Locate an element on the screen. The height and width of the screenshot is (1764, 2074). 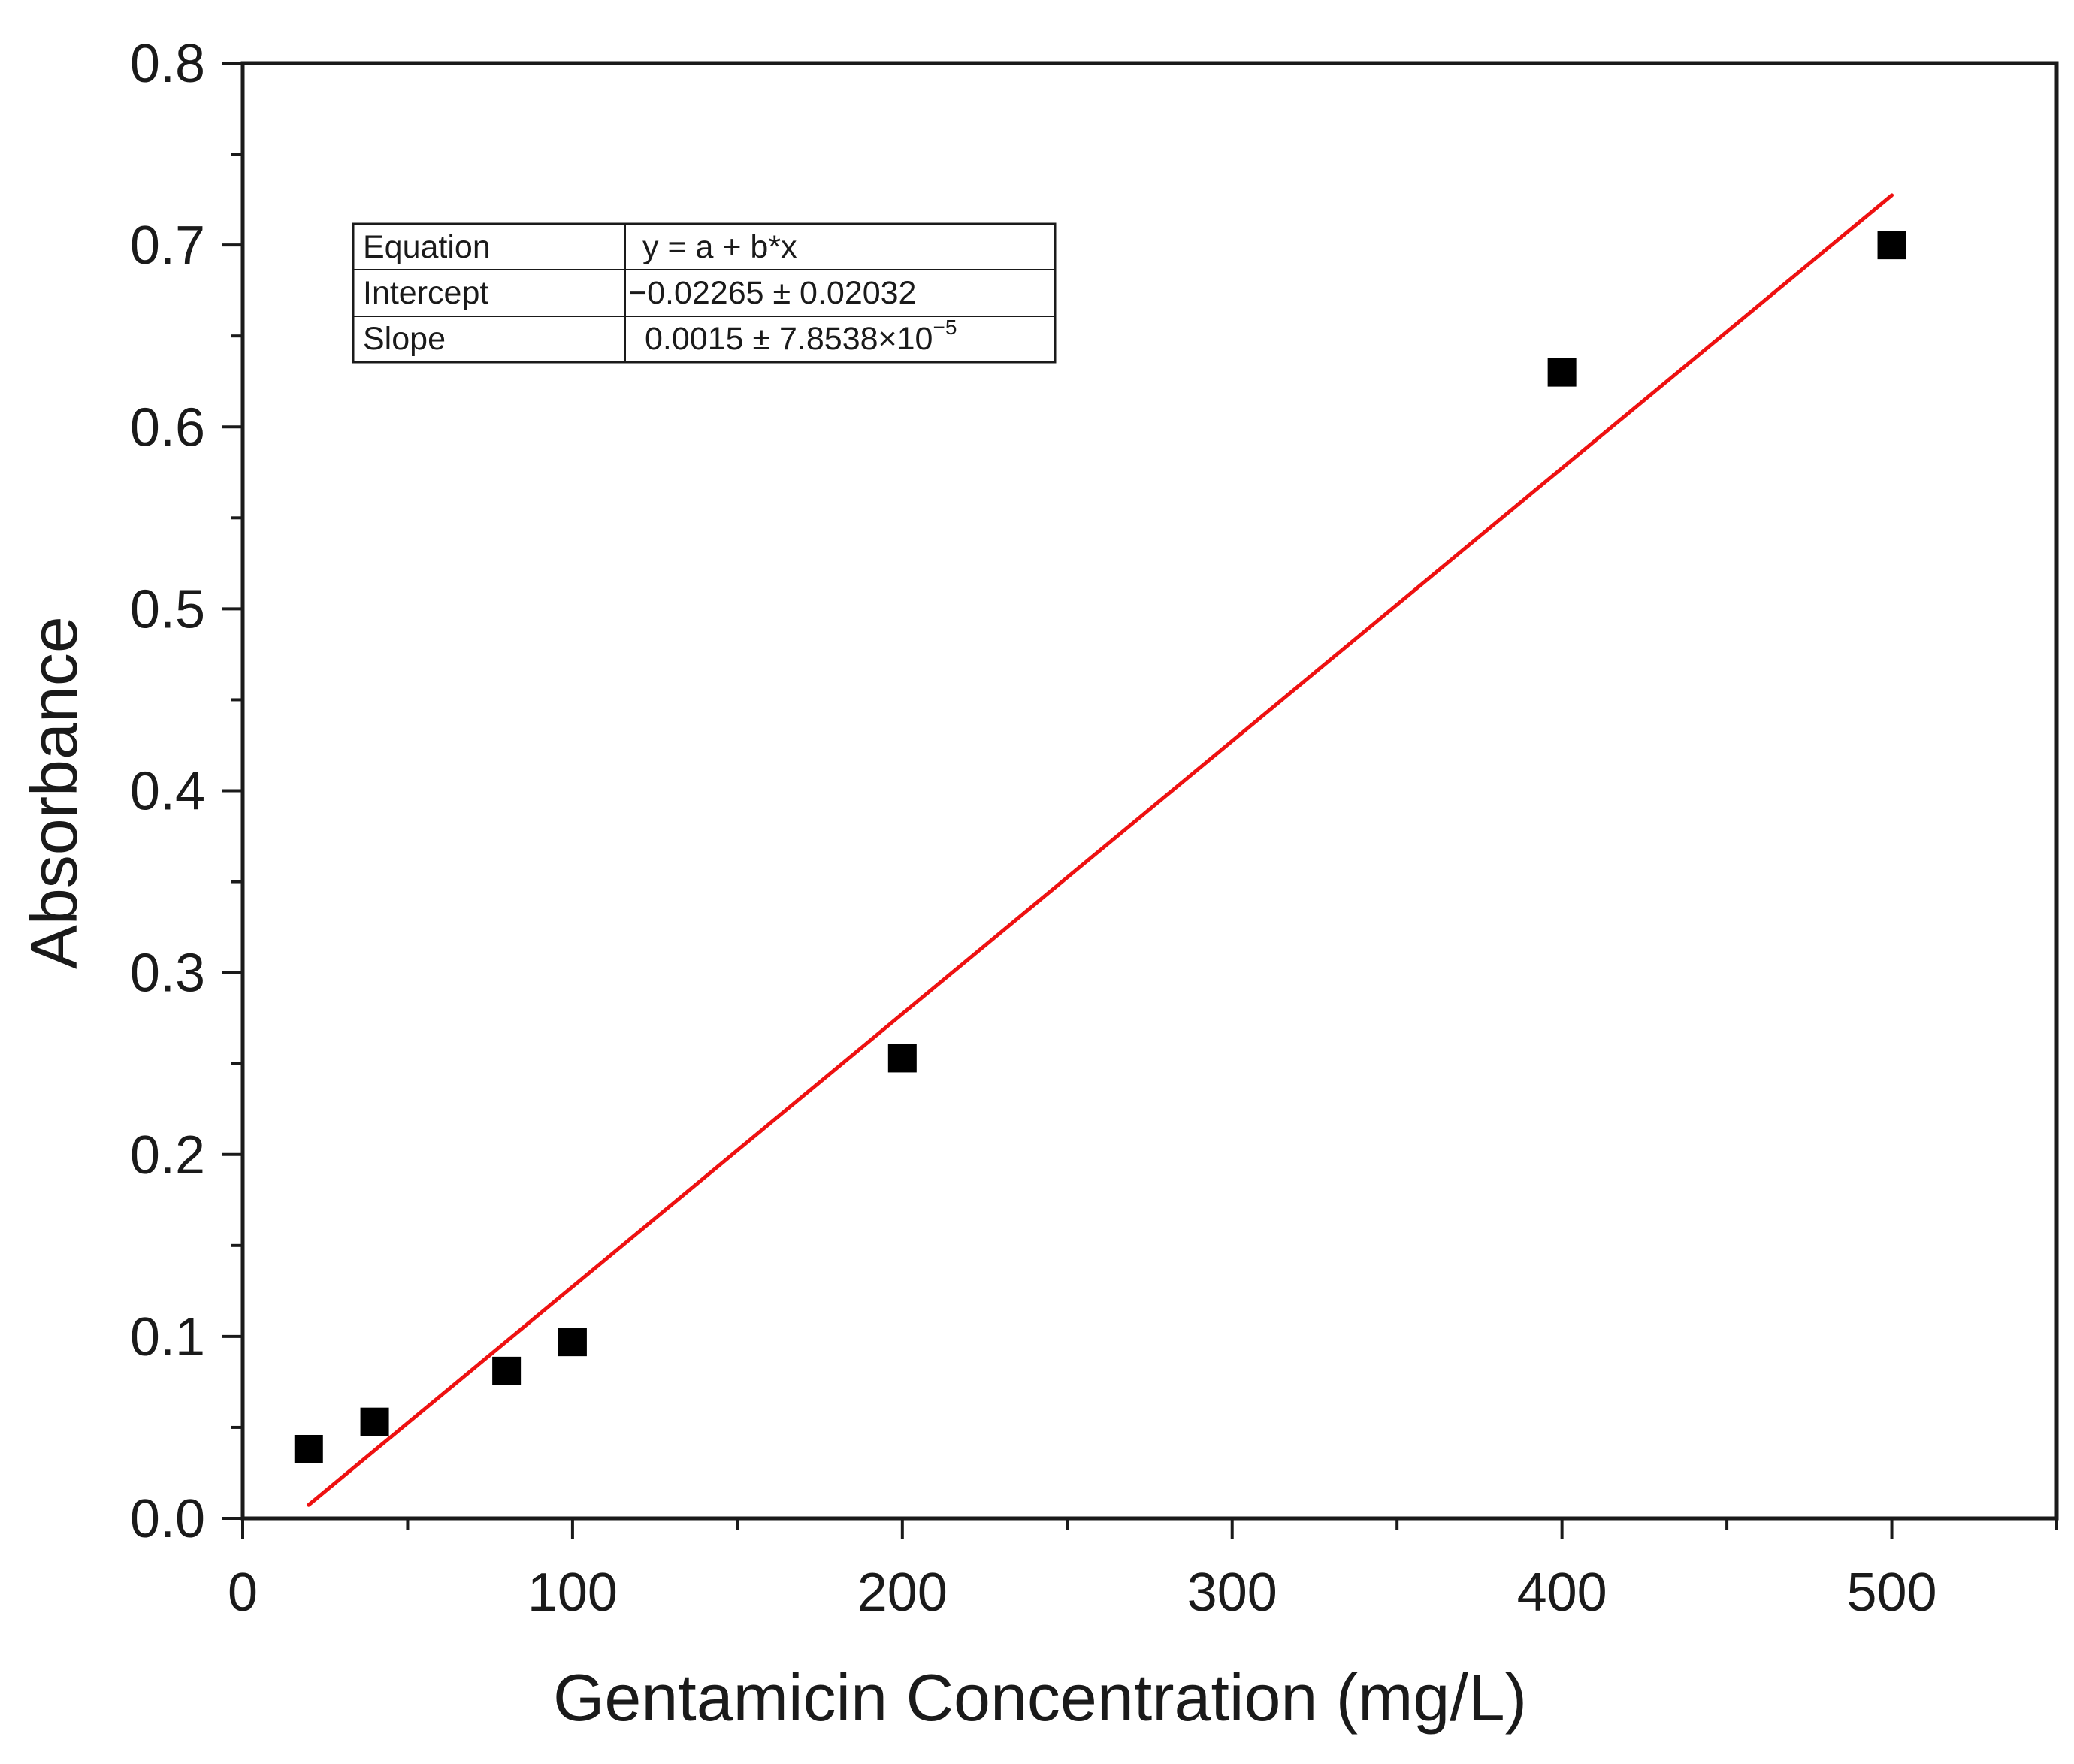
x-tick-label: 500 is located at coordinates (1891, 1593).